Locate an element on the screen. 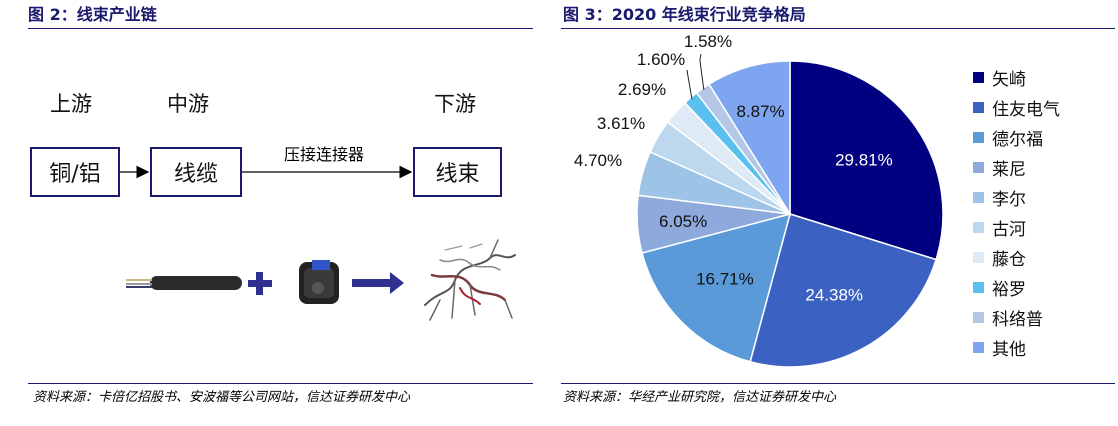 Image resolution: width=1118 pixels, height=426 pixels. legend-label: 德尔福 is located at coordinates (1017, 139).